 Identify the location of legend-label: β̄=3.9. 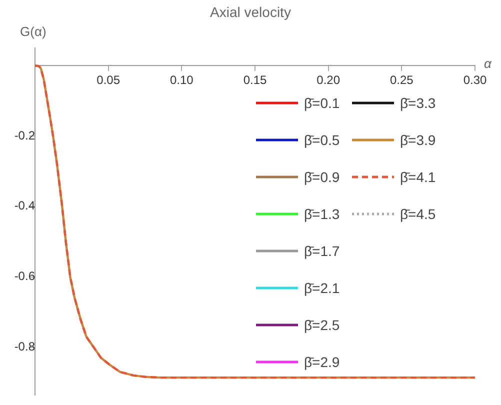
(418, 140).